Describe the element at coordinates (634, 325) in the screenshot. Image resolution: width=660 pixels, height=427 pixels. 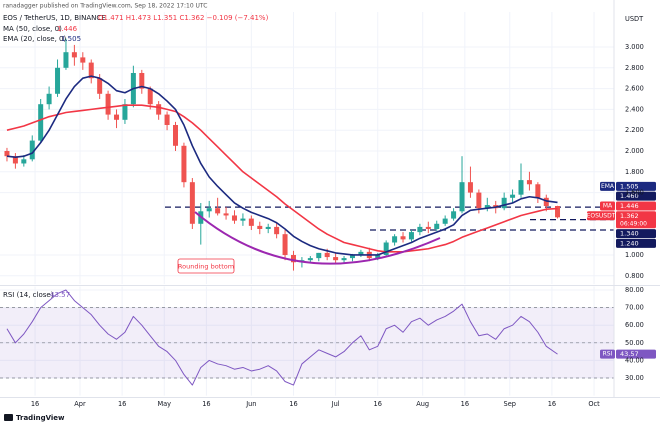
I see `y-tick-label: 60.00` at that location.